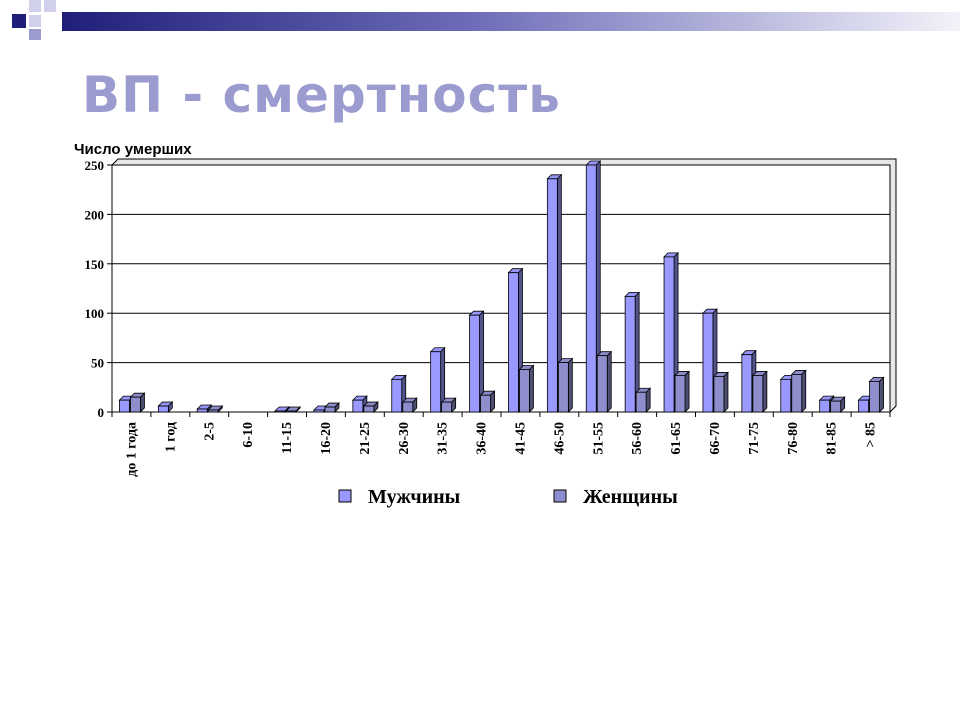 Image resolution: width=960 pixels, height=720 pixels. What do you see at coordinates (131, 449) in the screenshot?
I see `x-category-label: до 1 года` at bounding box center [131, 449].